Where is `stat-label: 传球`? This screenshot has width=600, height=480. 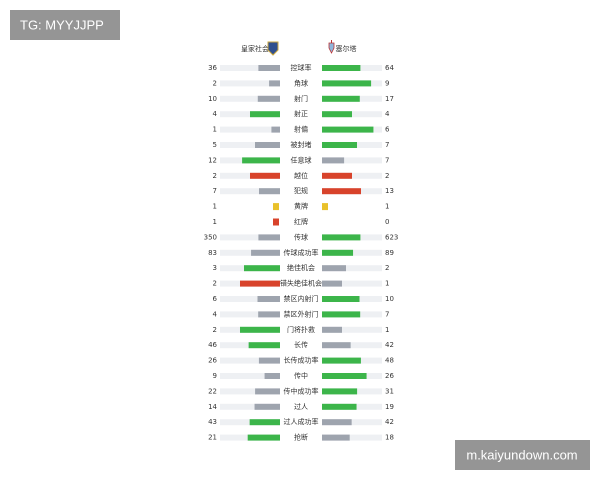
stat-label: 传球 is located at coordinates (301, 236).